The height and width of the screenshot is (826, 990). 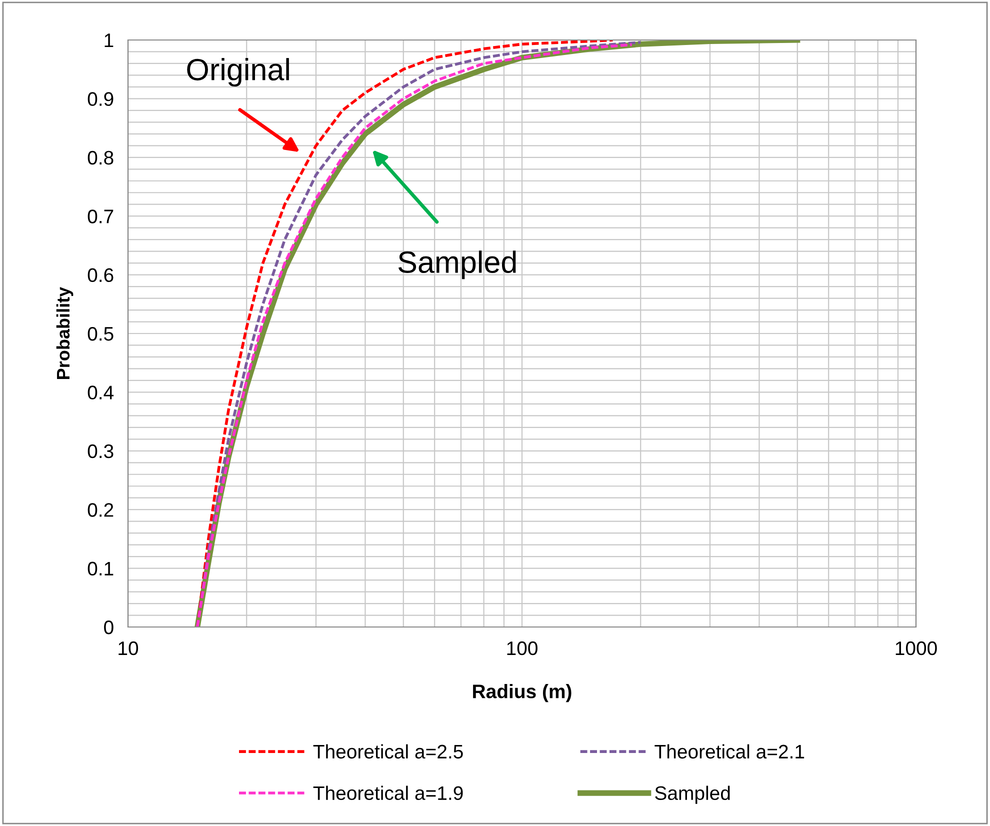 I want to click on y-tick-label: 0.2, so click(x=101, y=510).